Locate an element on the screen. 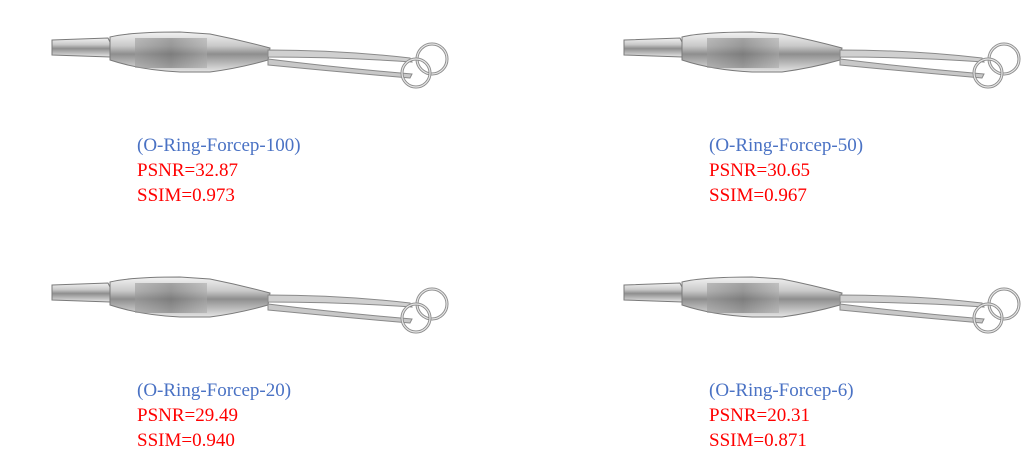 The height and width of the screenshot is (468, 1029). panel-title: (O-Ring-Forcep-20) is located at coordinates (214, 390).